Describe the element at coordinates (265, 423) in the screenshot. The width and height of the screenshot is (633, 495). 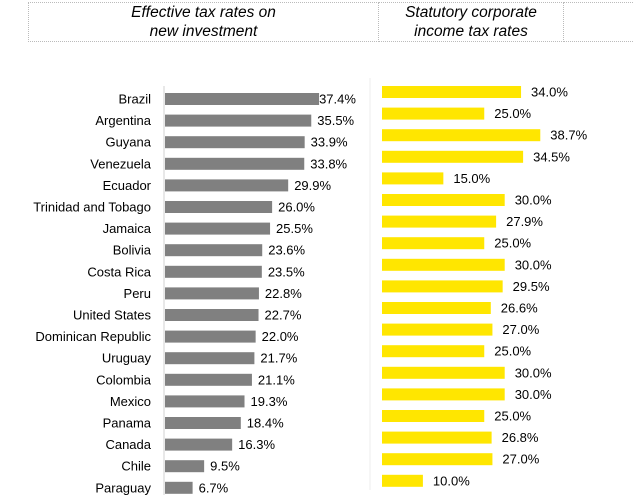
I see `effective-value-label-15: 18.4%` at that location.